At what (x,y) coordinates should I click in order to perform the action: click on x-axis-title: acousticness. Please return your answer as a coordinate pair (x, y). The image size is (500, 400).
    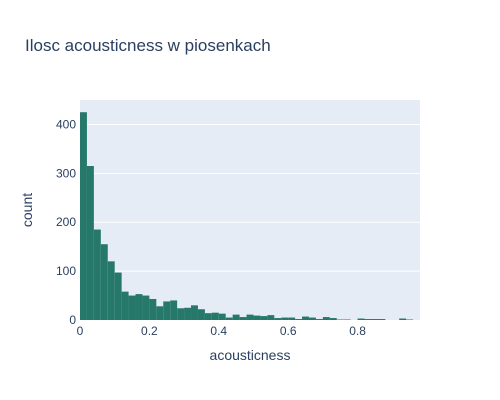
    Looking at the image, I should click on (250, 355).